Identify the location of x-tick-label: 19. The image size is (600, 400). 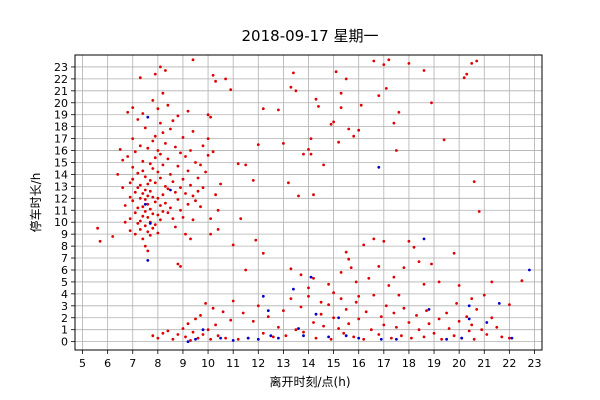
(434, 363).